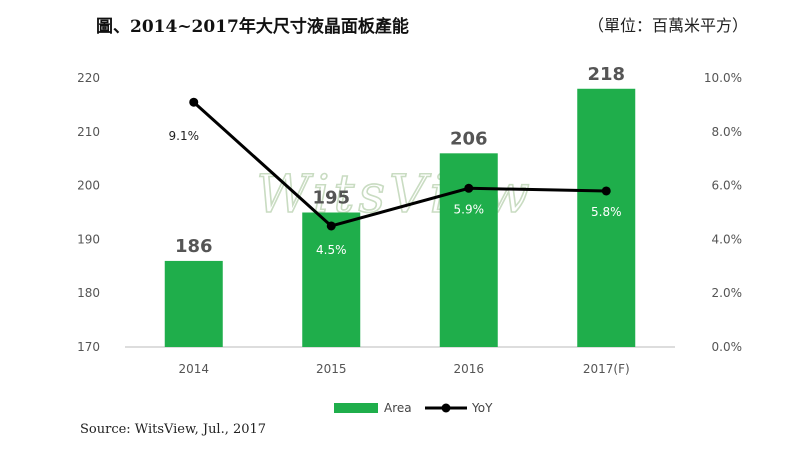 The image size is (800, 450). Describe the element at coordinates (356, 408) in the screenshot. I see `legend-area-swatch` at that location.